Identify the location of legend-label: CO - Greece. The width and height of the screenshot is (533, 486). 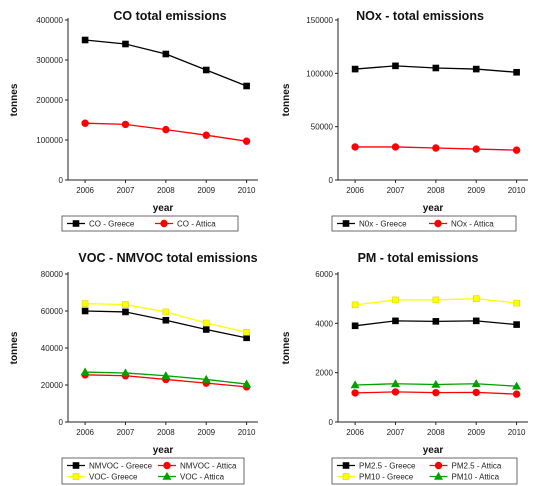
(112, 224).